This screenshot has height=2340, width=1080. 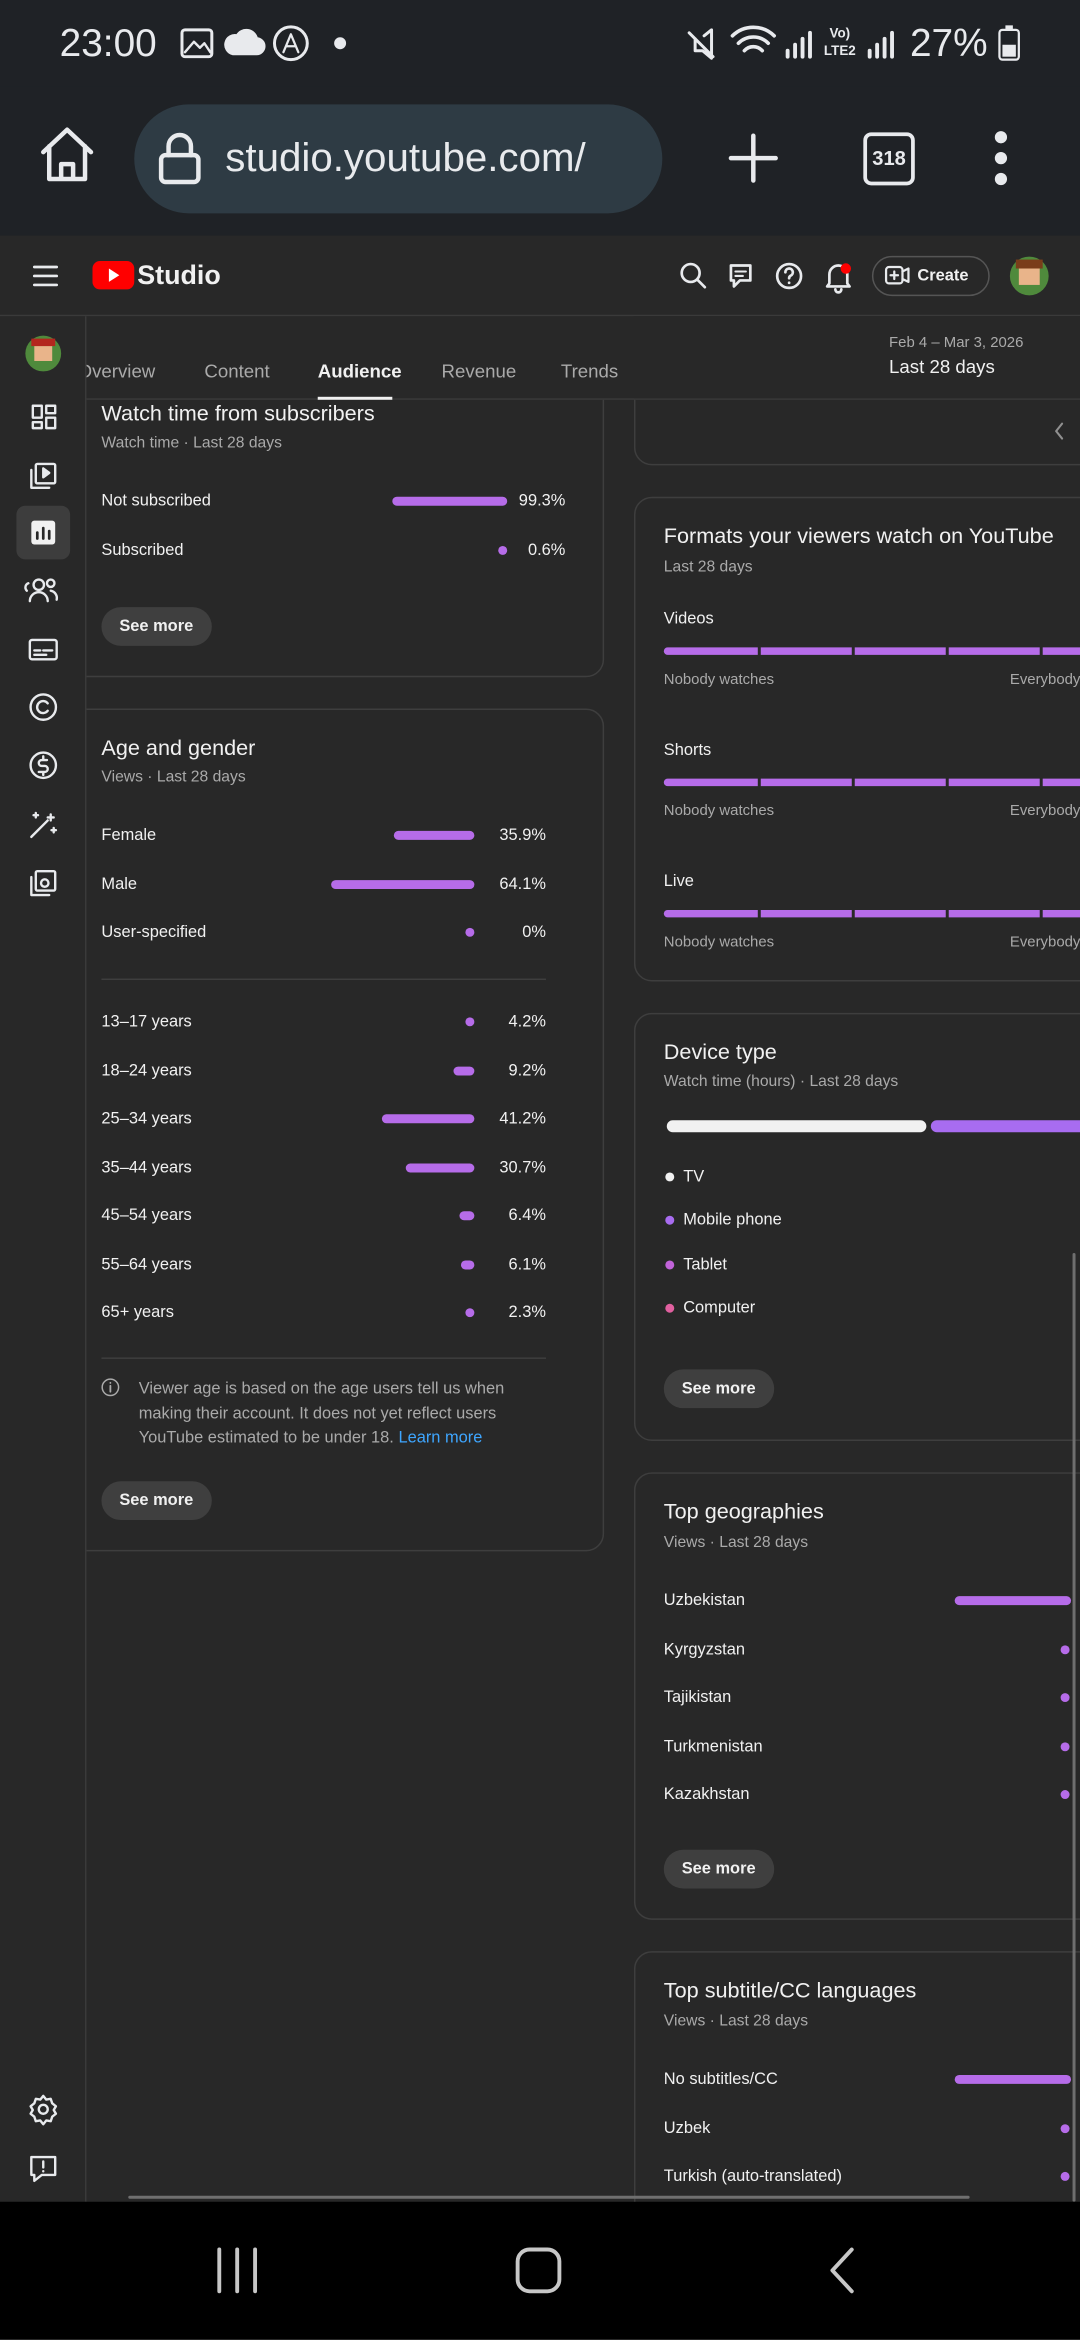 What do you see at coordinates (146, 1264) in the screenshot?
I see `row-label: 55–64 years` at bounding box center [146, 1264].